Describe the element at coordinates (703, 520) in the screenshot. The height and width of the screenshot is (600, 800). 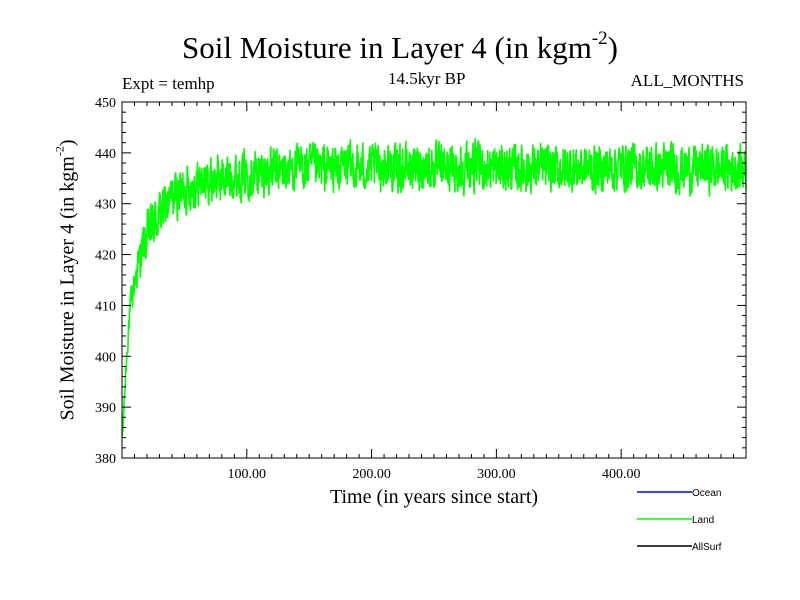
I see `legend-label-land: Land` at that location.